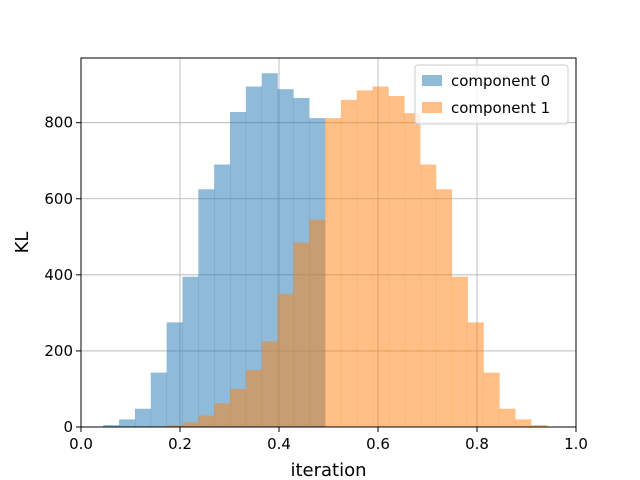 This screenshot has height=480, width=640. I want to click on x-tick-label: 0.6, so click(378, 444).